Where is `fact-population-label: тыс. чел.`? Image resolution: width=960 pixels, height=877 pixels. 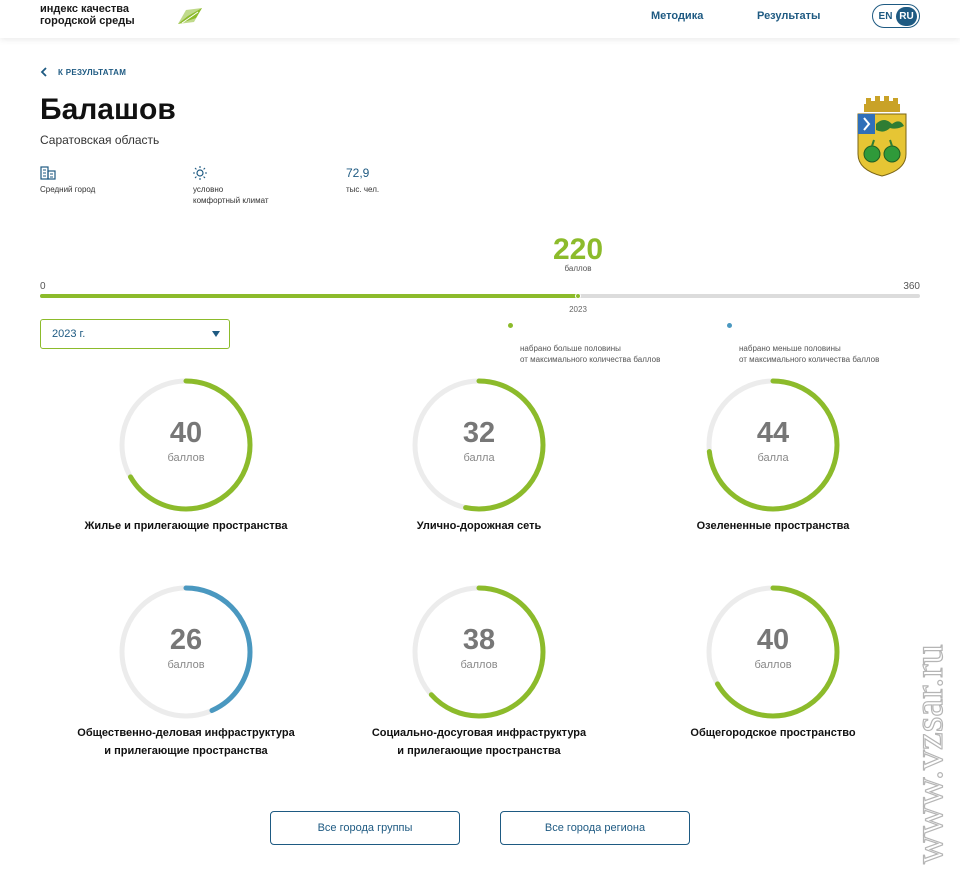 fact-population-label: тыс. чел. is located at coordinates (363, 189).